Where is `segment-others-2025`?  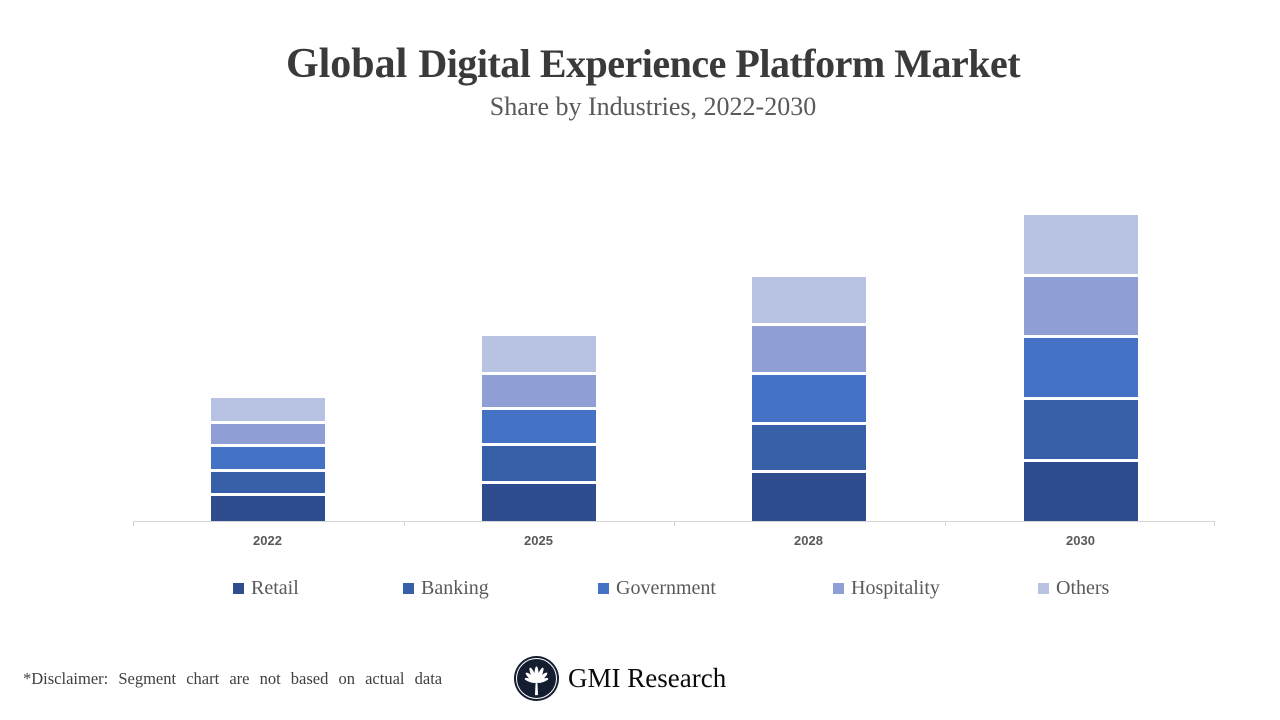
segment-others-2025 is located at coordinates (538, 354).